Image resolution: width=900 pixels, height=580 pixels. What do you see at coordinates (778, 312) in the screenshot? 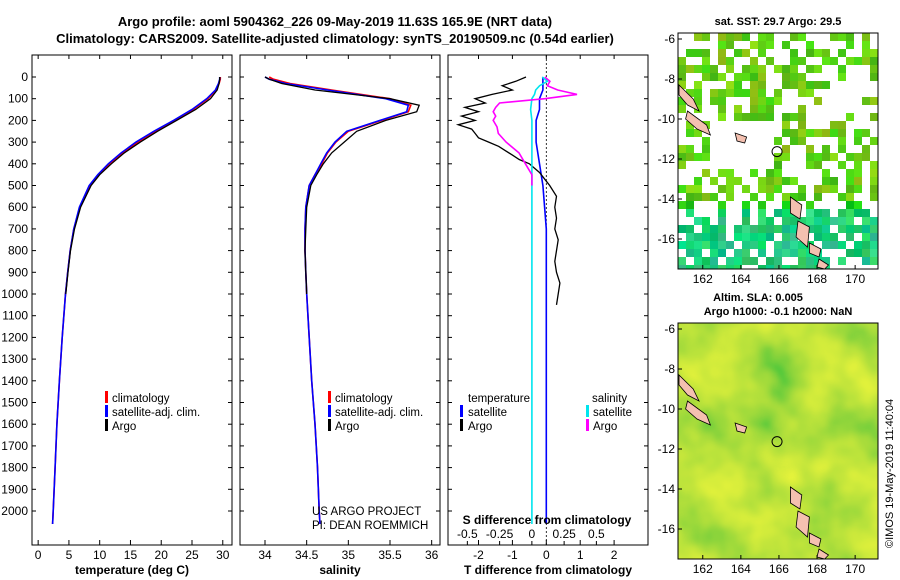
I see `sla-map-title-line-2: Argo h1000: -0.1 h2000: NaN` at bounding box center [778, 312].